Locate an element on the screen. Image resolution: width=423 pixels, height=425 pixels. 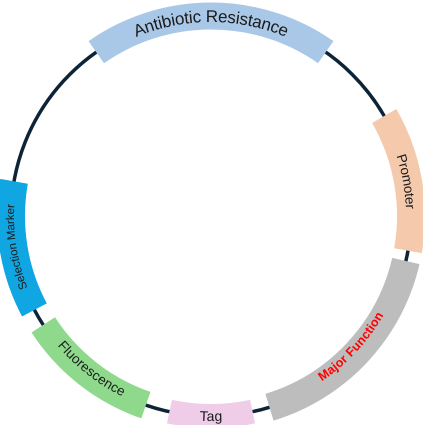
segment-promoter is located at coordinates (397, 181).